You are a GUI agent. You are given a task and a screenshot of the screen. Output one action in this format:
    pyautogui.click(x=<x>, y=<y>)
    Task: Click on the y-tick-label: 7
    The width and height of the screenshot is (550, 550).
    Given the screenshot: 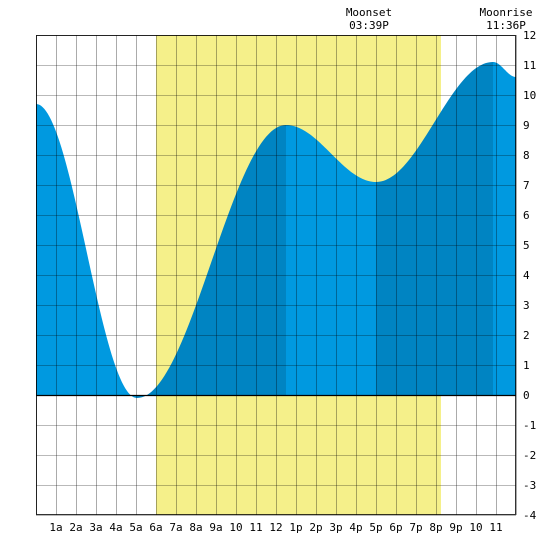 What is the action you would take?
    pyautogui.click(x=526, y=185)
    